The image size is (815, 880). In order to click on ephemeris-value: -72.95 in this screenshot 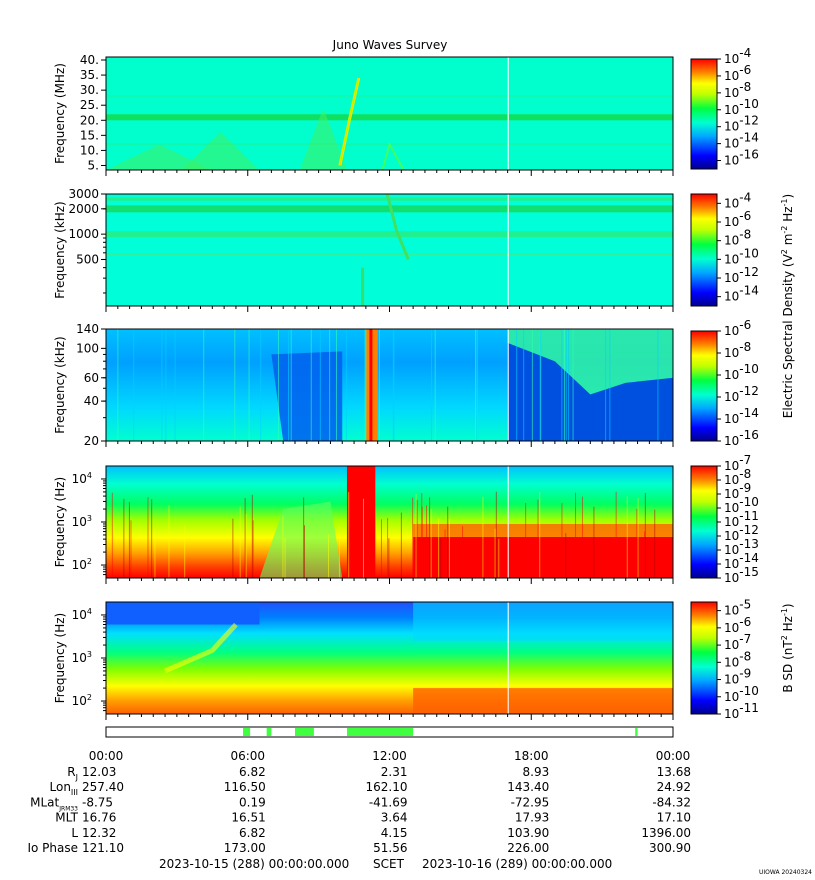, I will do `click(530, 802)`.